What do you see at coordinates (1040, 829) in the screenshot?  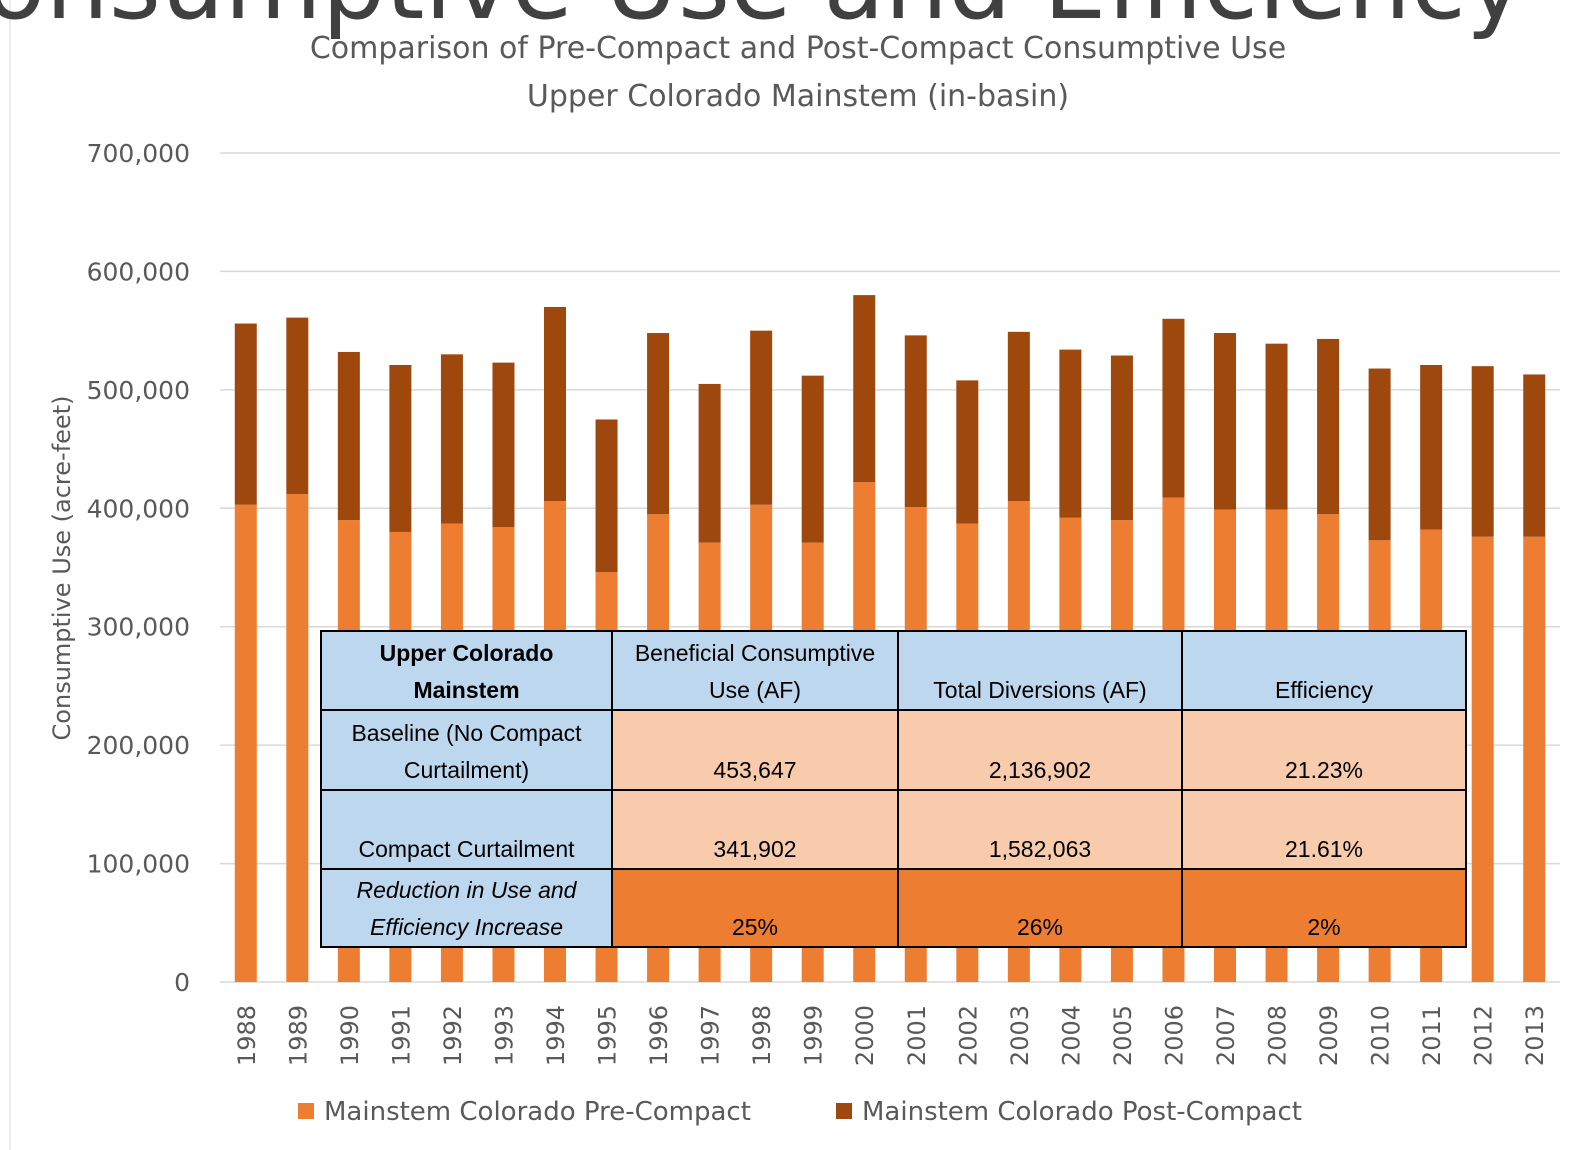 I see `cell: 1,582,063` at bounding box center [1040, 829].